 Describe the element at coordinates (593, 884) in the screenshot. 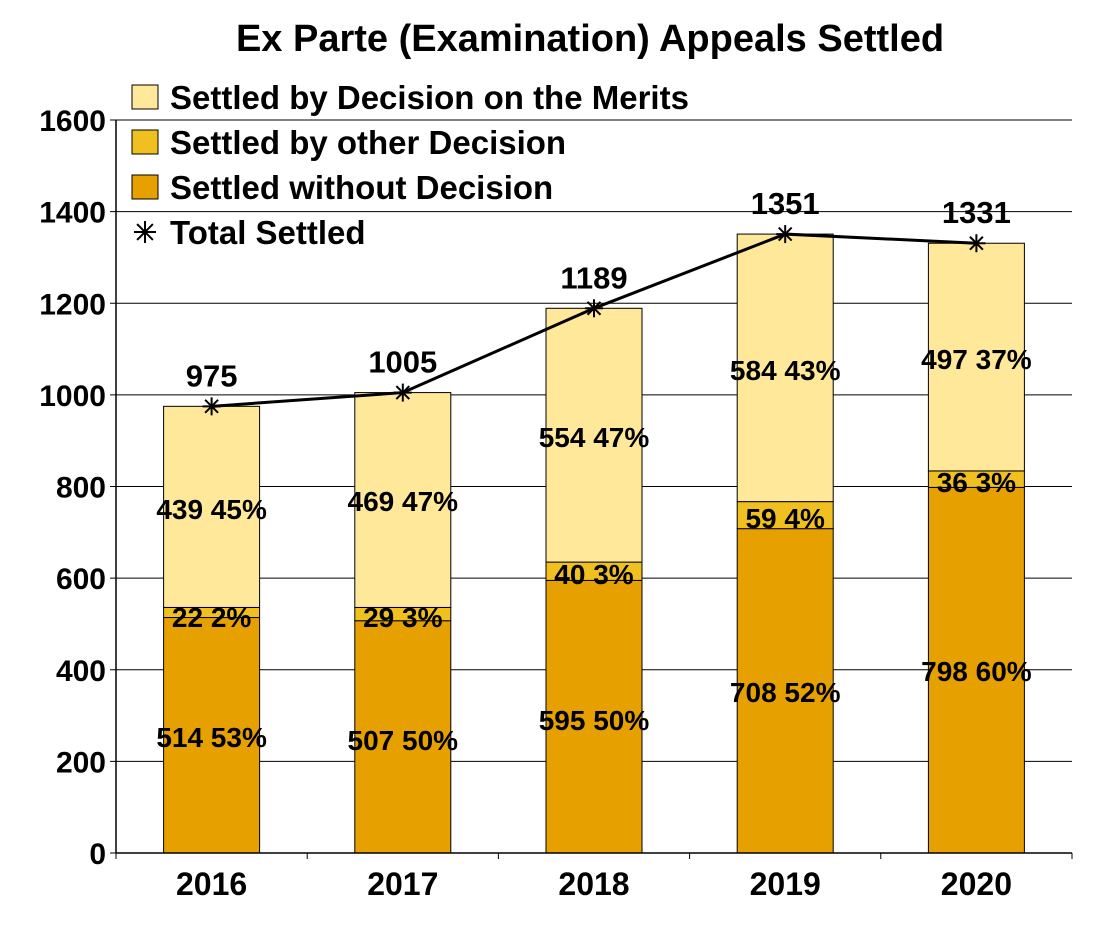

I see `x-tick-label: 2018` at that location.